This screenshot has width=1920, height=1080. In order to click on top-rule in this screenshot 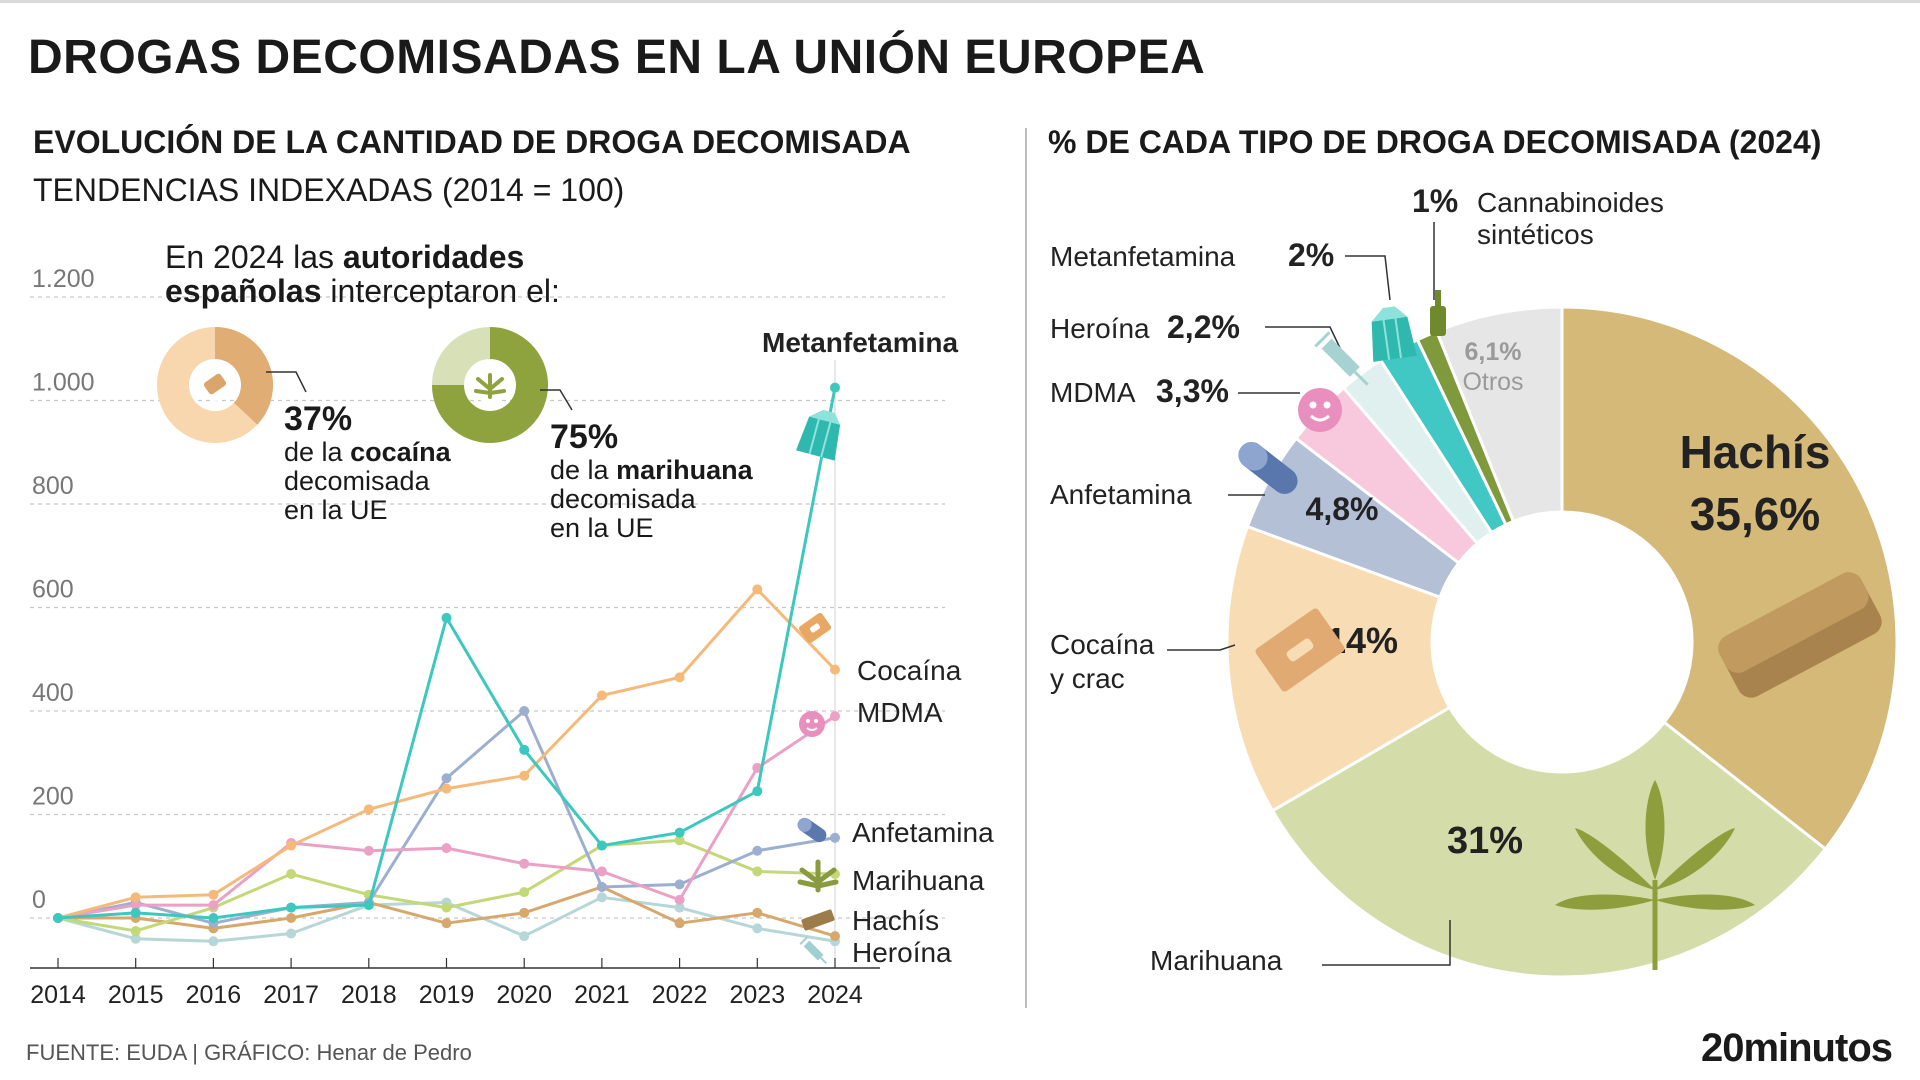, I will do `click(960, 1)`.